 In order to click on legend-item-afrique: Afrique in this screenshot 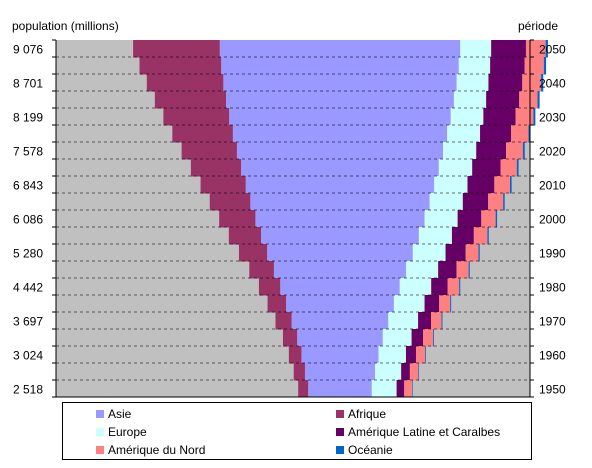, I will do `click(361, 414)`.